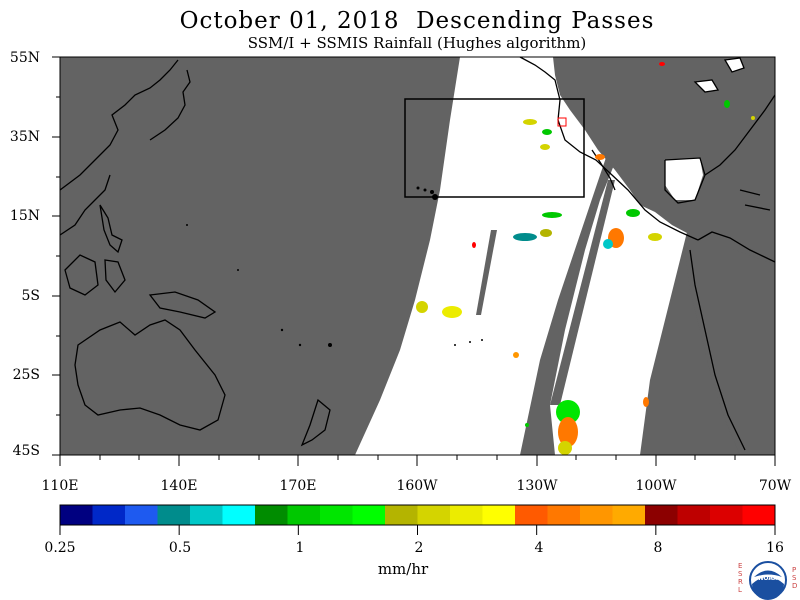 This screenshot has width=800, height=600. Describe the element at coordinates (537, 486) in the screenshot. I see `lon-label: 130W` at that location.